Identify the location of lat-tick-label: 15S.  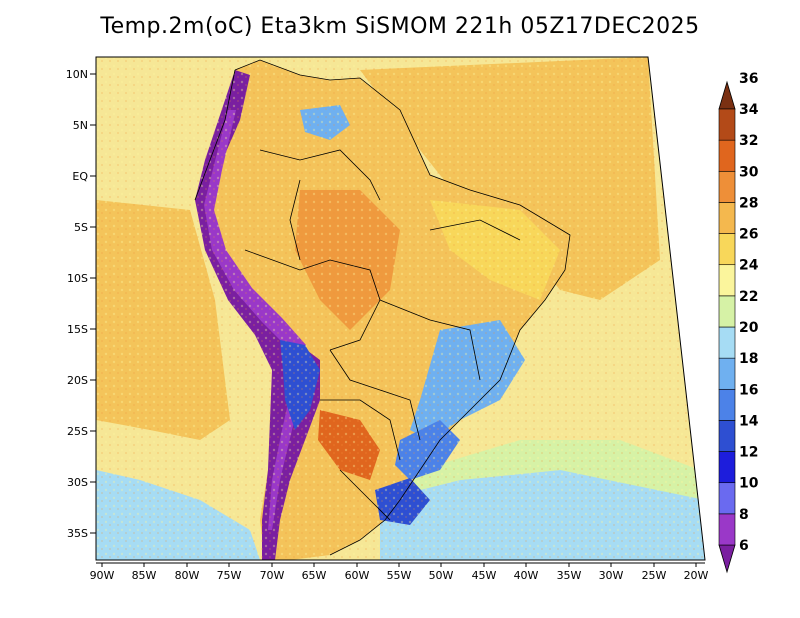
(77, 329).